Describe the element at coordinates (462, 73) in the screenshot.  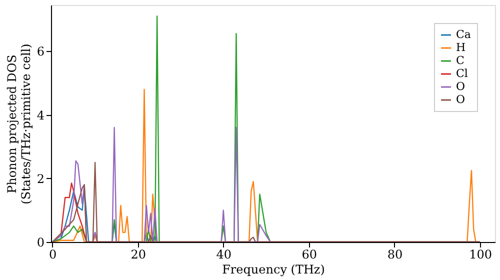
I see `legend-label: Cl` at that location.